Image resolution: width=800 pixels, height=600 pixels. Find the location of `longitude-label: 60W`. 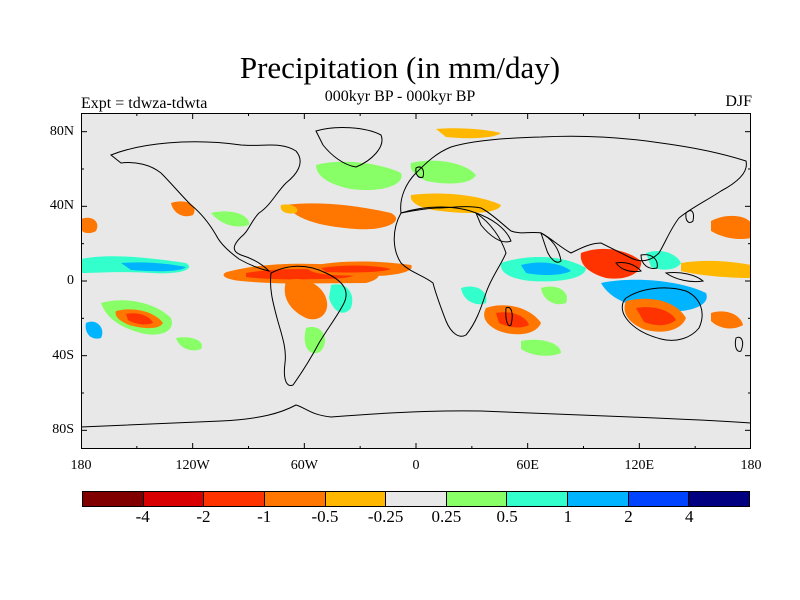

longitude-label: 60W is located at coordinates (304, 465).